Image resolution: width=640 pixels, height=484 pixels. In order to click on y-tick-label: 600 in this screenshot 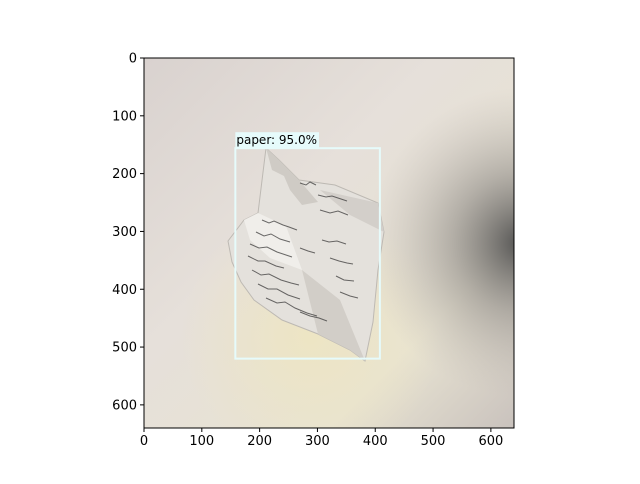, I will do `click(124, 405)`.